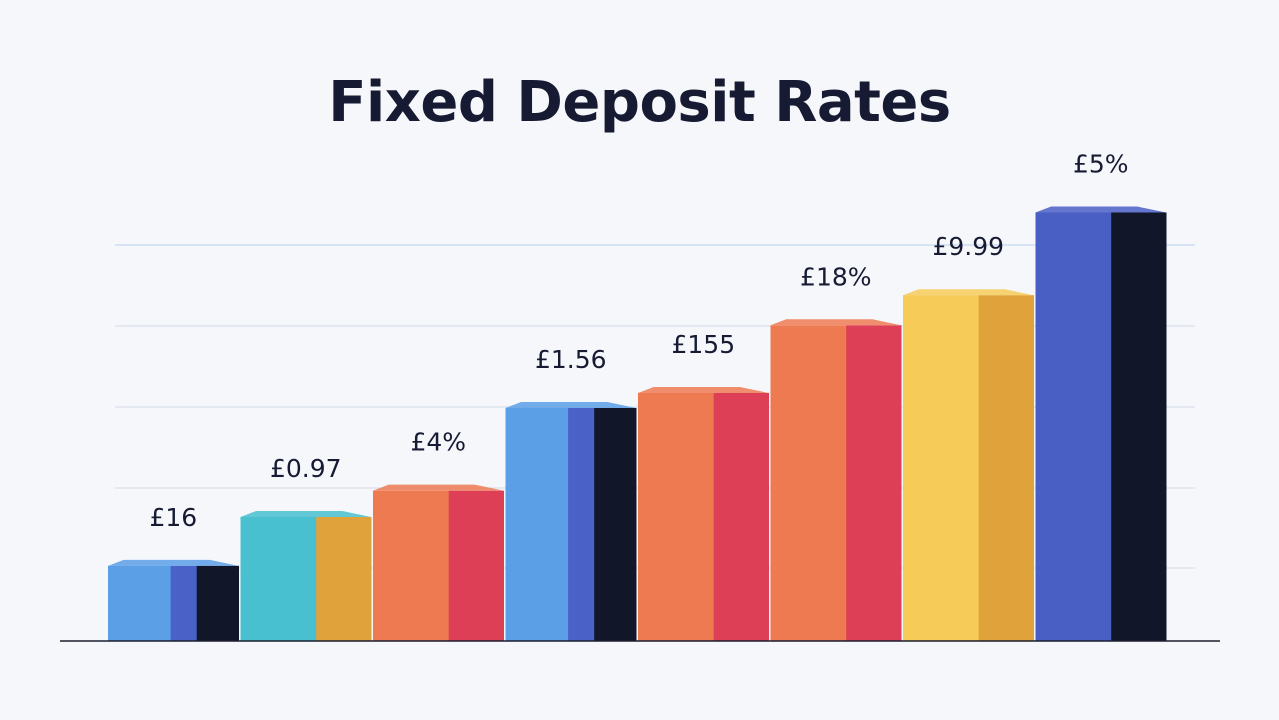  Describe the element at coordinates (969, 246) in the screenshot. I see `data-label: £9.99` at that location.